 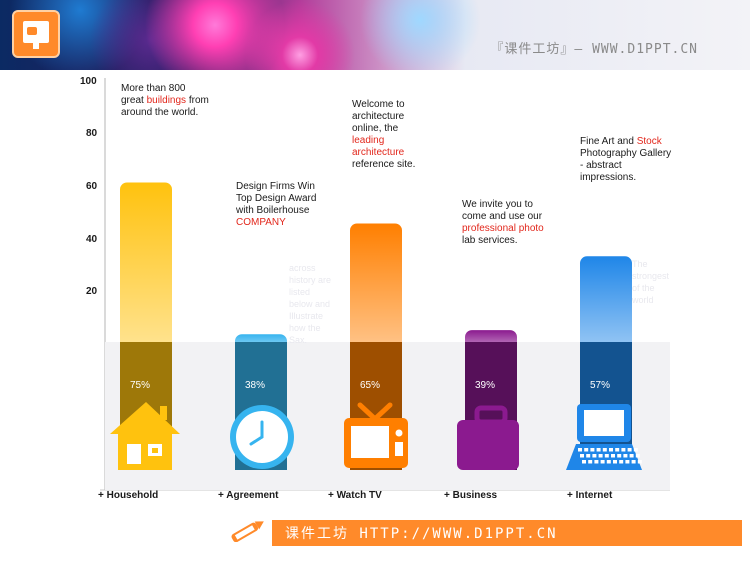 I want to click on annotation-text: COMPANY, so click(x=261, y=222).